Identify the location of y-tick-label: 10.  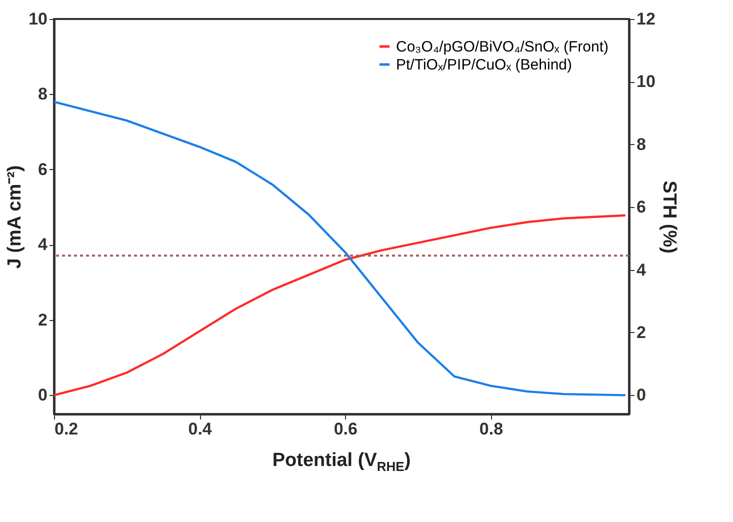
(38, 19).